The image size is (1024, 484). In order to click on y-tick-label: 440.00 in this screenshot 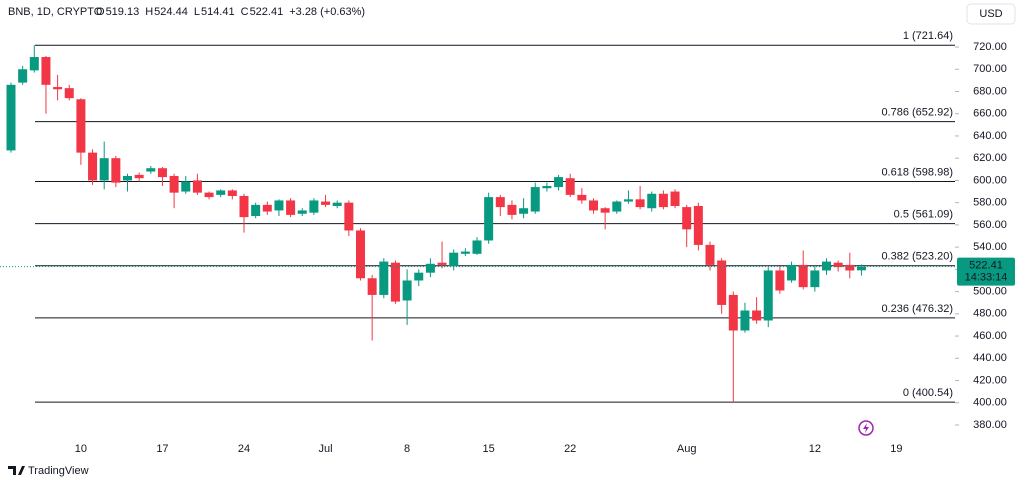, I will do `click(990, 358)`.